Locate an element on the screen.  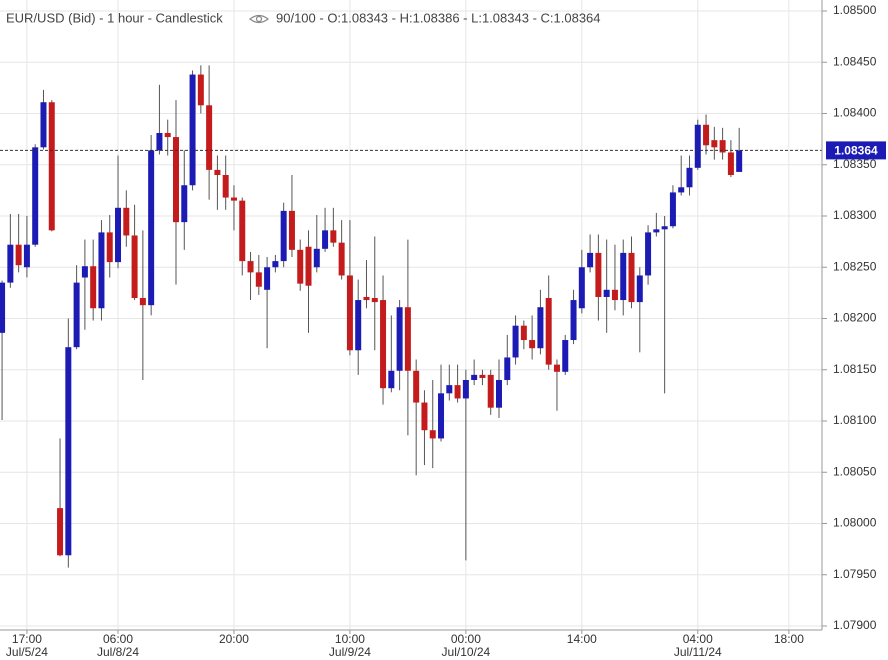
chart-title: EUR/USD (Bid) - 1 hour - Candlestick is located at coordinates (114, 17).